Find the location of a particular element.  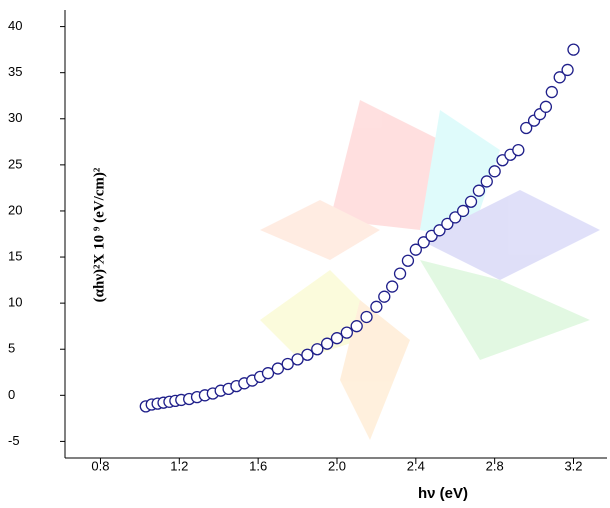

y-tick-label: 40 is located at coordinates (15, 25).